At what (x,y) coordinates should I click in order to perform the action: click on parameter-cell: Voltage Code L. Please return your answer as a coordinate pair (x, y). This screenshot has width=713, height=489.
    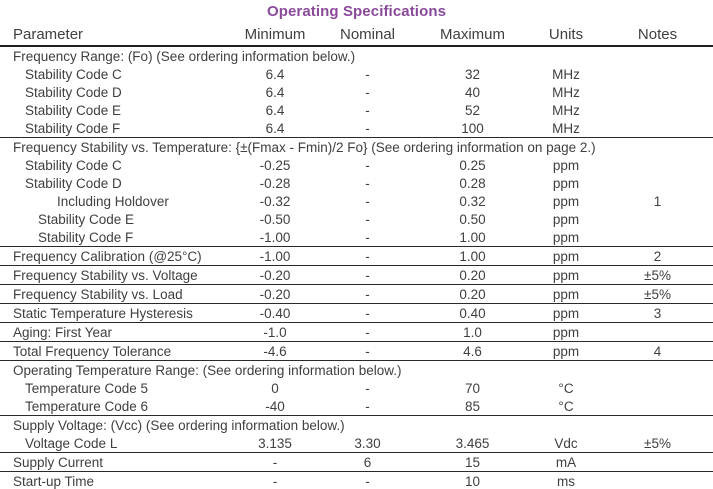
    Looking at the image, I should click on (71, 443).